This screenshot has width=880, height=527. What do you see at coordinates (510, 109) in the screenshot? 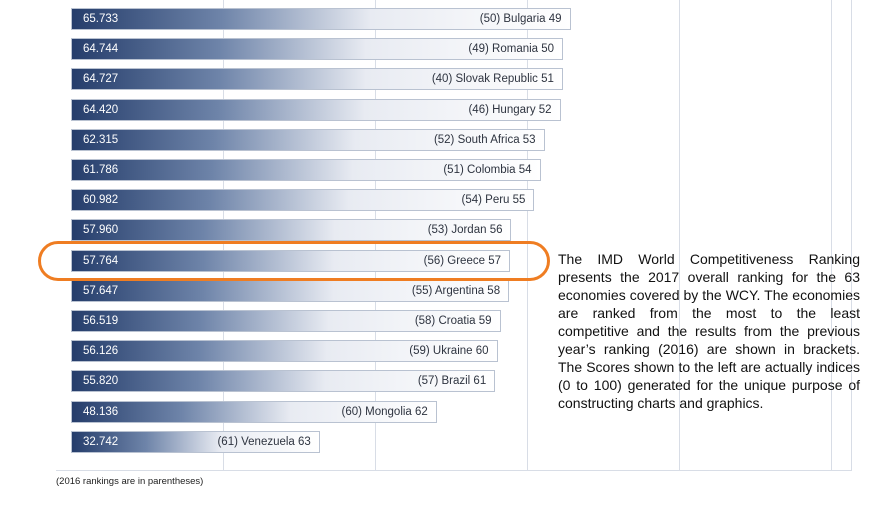
I see `bar-country-label: (46) Hungary 52` at bounding box center [510, 109].